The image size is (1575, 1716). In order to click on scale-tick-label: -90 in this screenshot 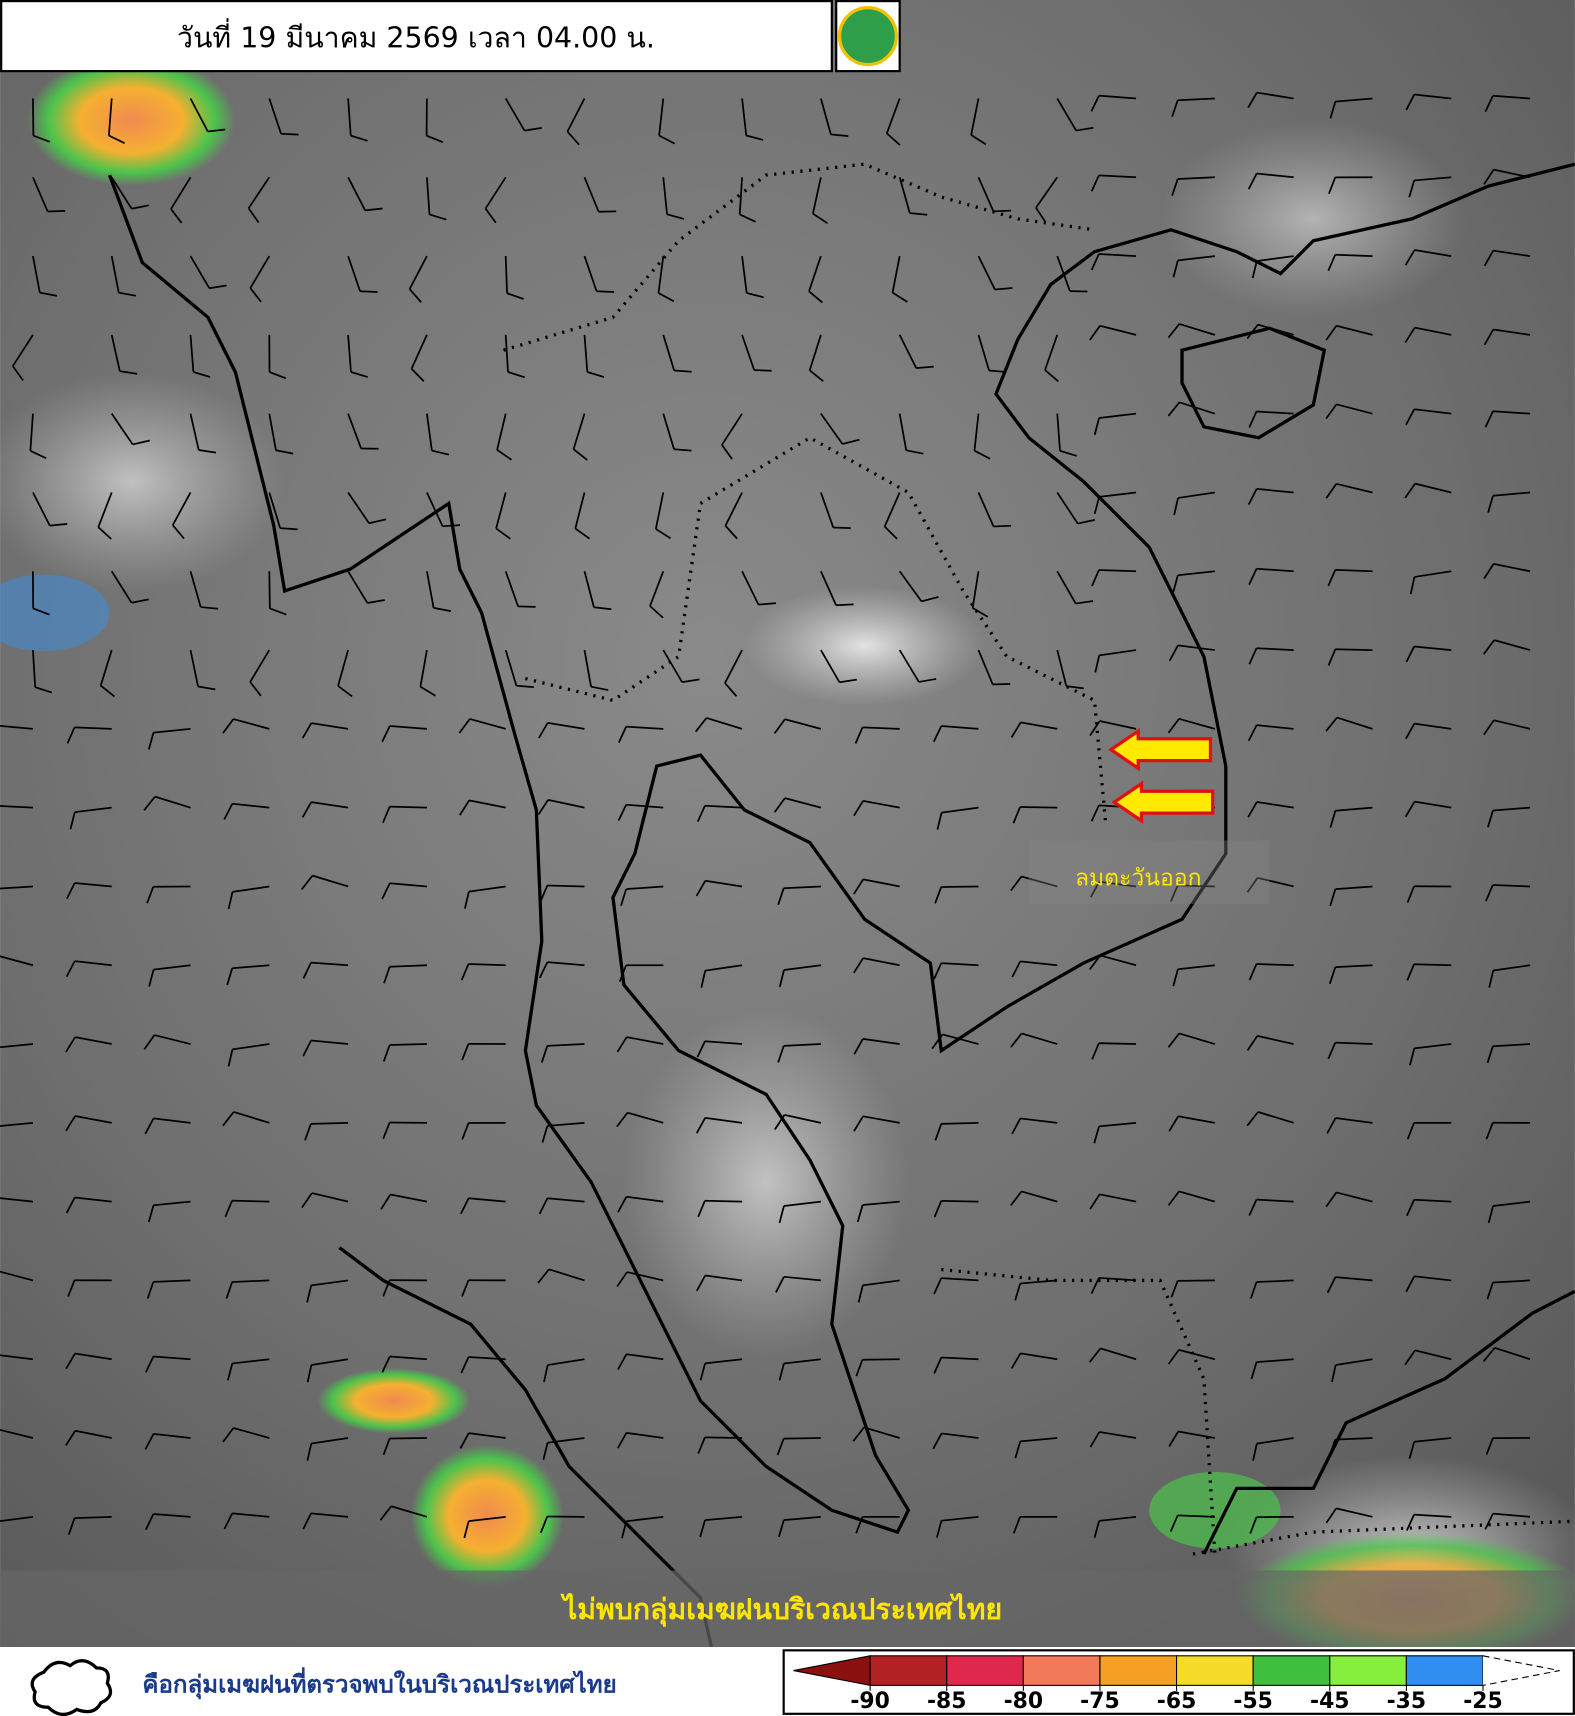, I will do `click(870, 1701)`.